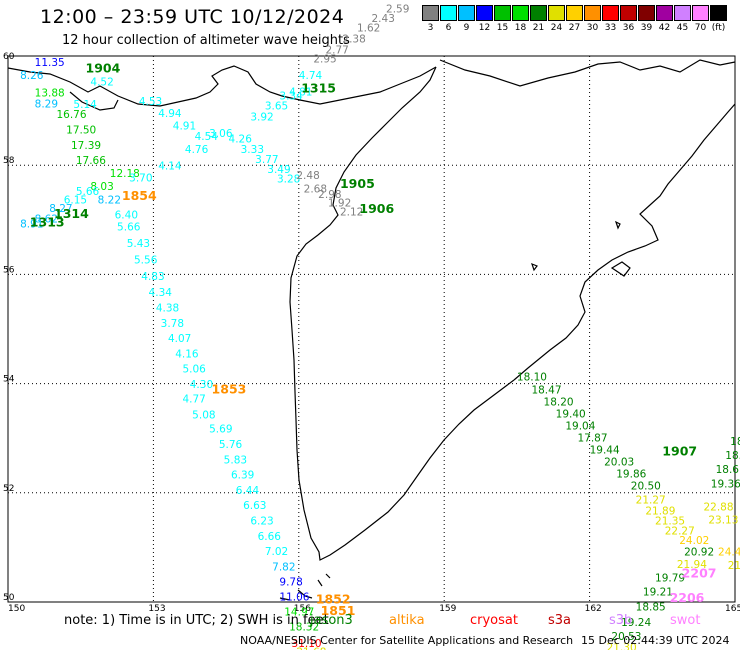 The image size is (740, 650). I want to click on wave-height-value: 6.39, so click(242, 476).